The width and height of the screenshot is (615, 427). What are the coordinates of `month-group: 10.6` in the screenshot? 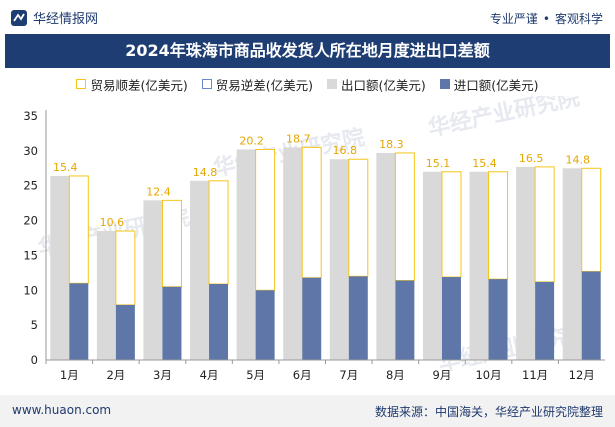 It's located at (116, 288).